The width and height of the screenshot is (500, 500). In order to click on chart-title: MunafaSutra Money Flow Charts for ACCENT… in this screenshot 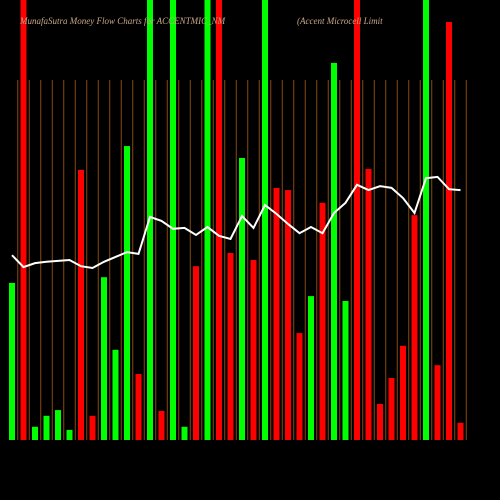, I will do `click(122, 21)`.